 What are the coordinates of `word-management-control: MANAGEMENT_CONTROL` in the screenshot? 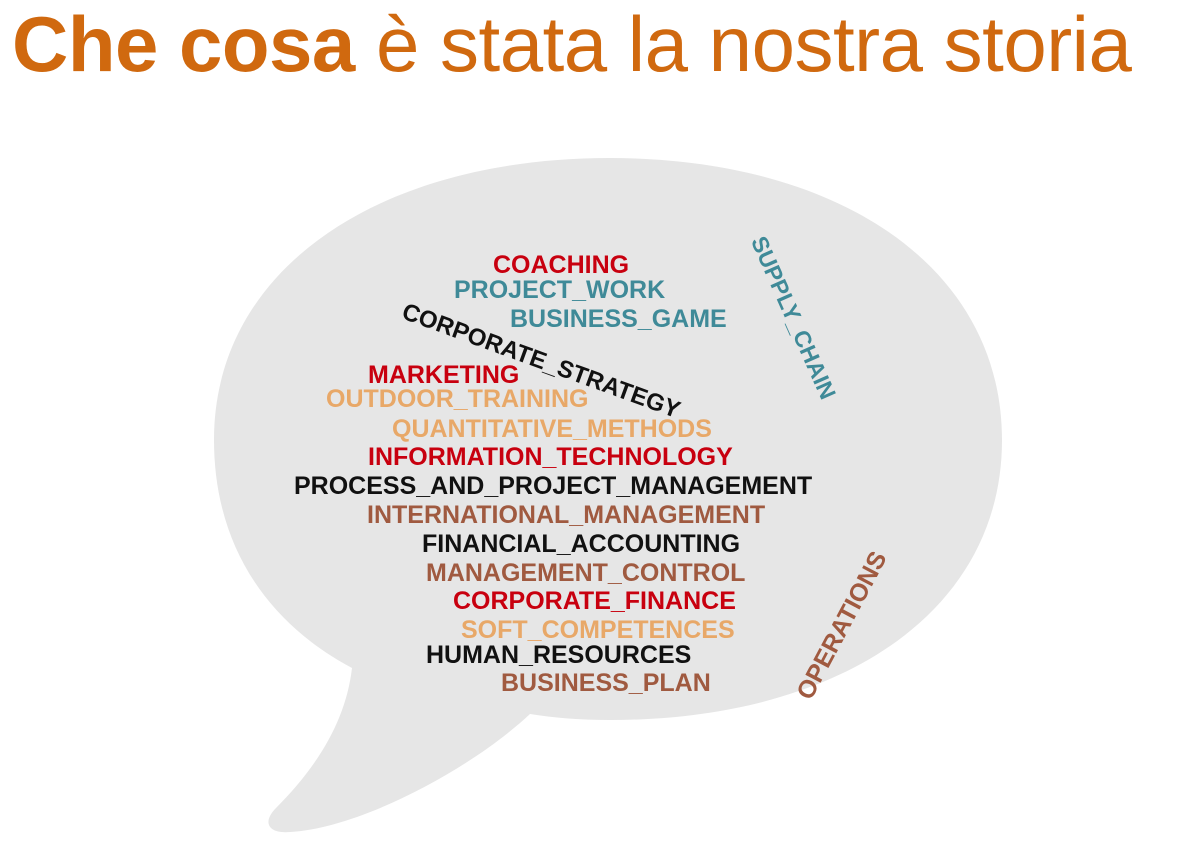 It's located at (586, 573).